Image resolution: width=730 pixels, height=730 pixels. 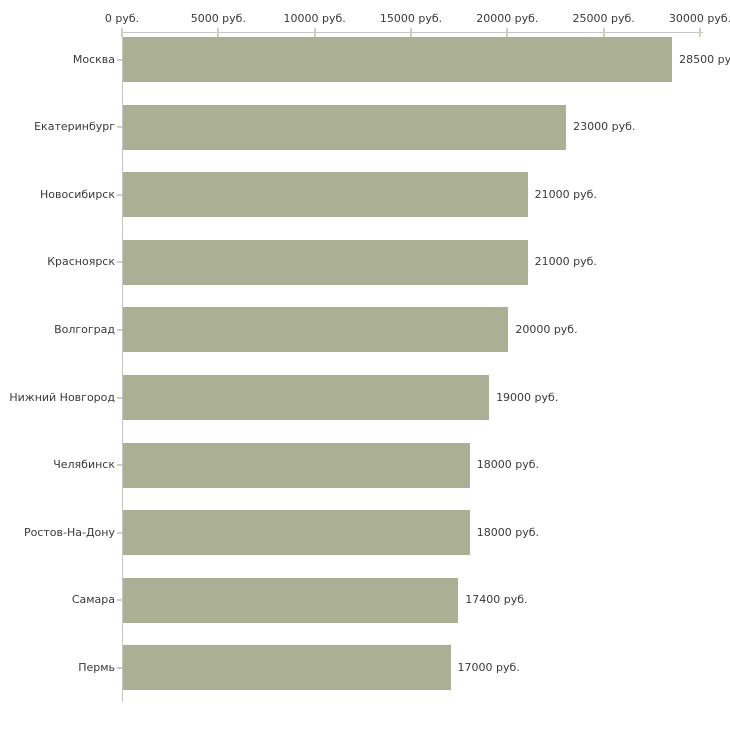 What do you see at coordinates (218, 18) in the screenshot?
I see `x-axis-tick-label: 5000 руб.` at bounding box center [218, 18].